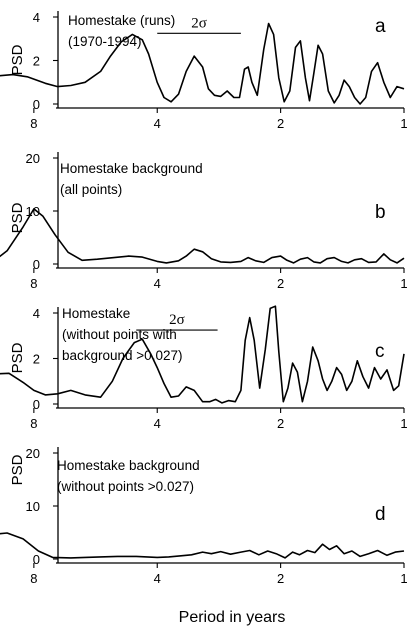  What do you see at coordinates (105, 41) in the screenshot?
I see `panel-a-title-line-2: (1970-1994)` at bounding box center [105, 41].